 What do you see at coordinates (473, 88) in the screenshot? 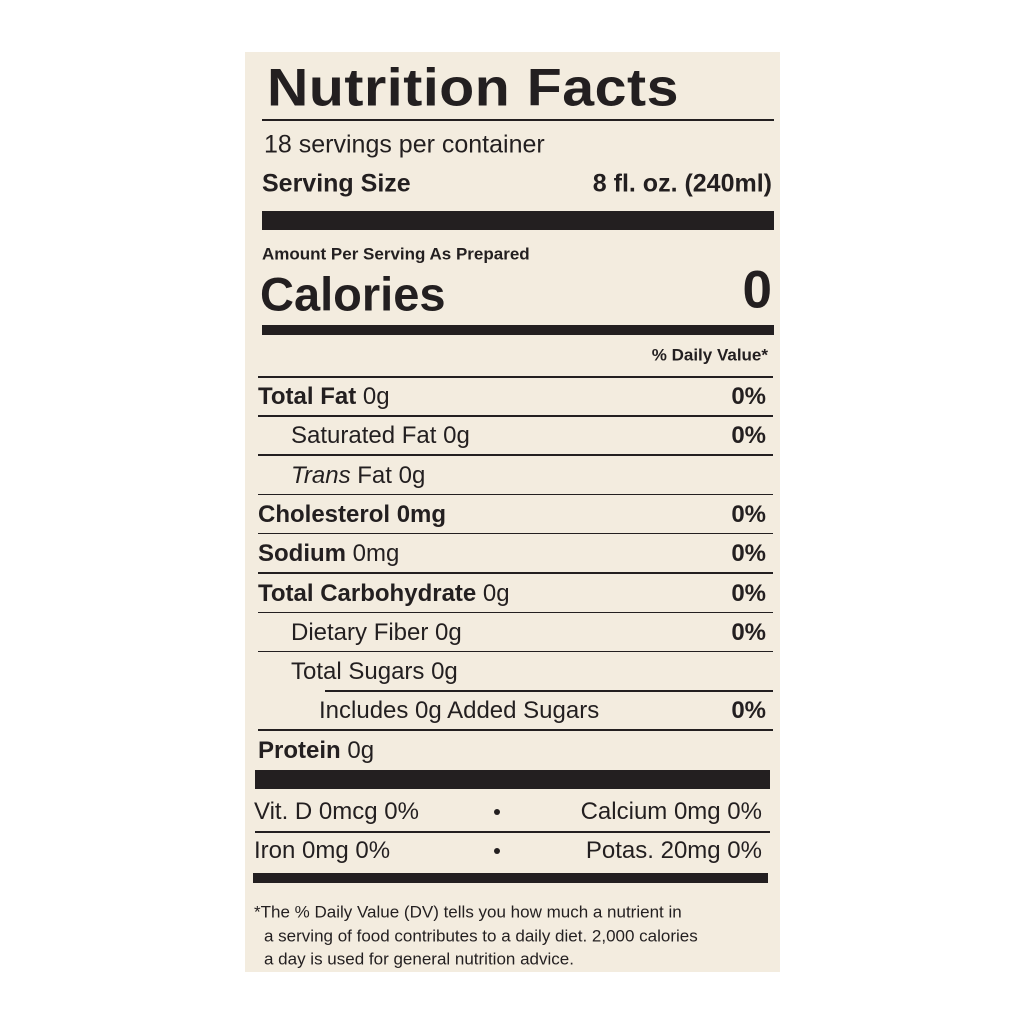
I see `title: Nutrition Facts` at bounding box center [473, 88].